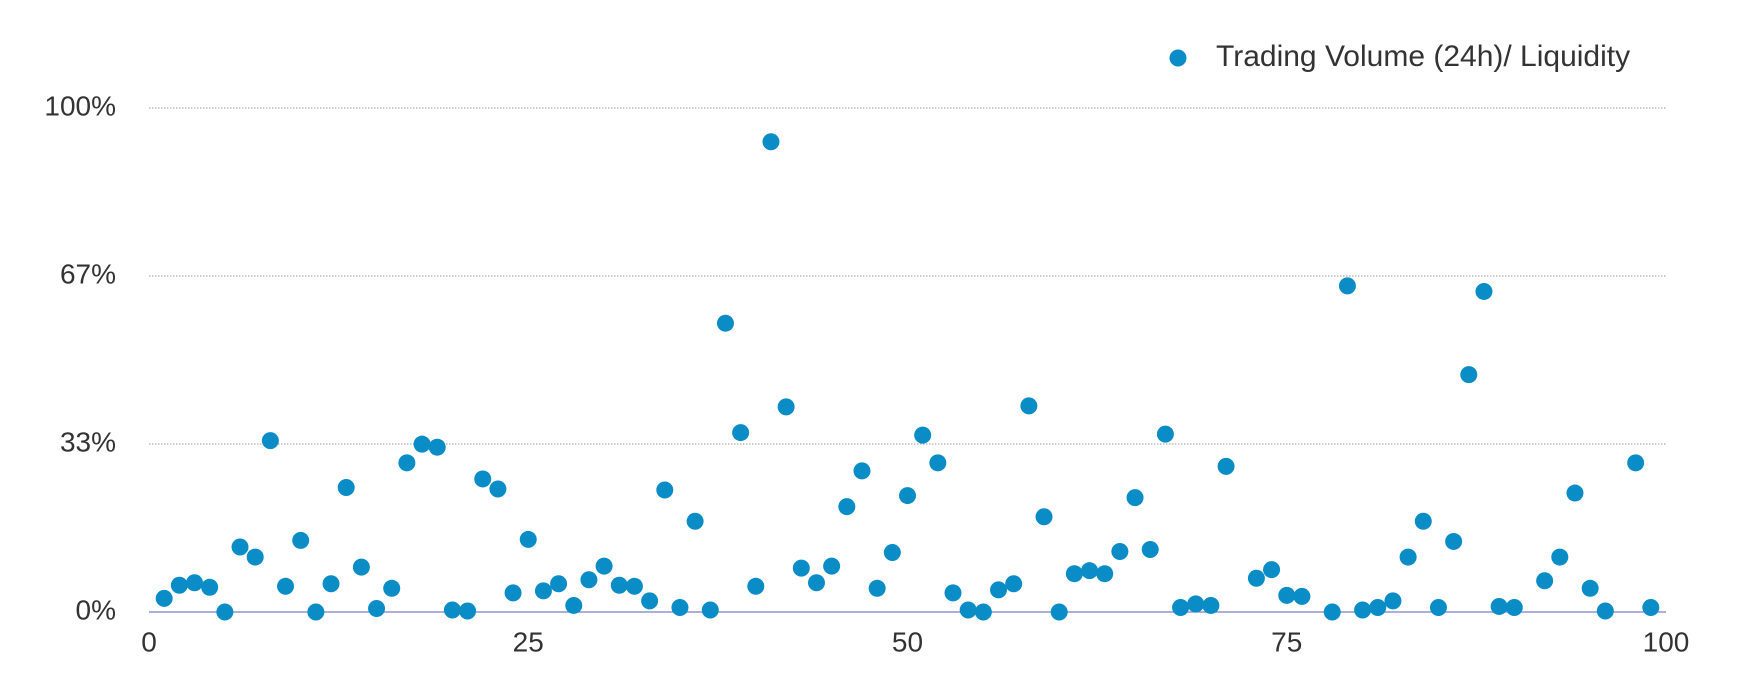 The height and width of the screenshot is (700, 1744). I want to click on x-tick-label: 0, so click(149, 641).